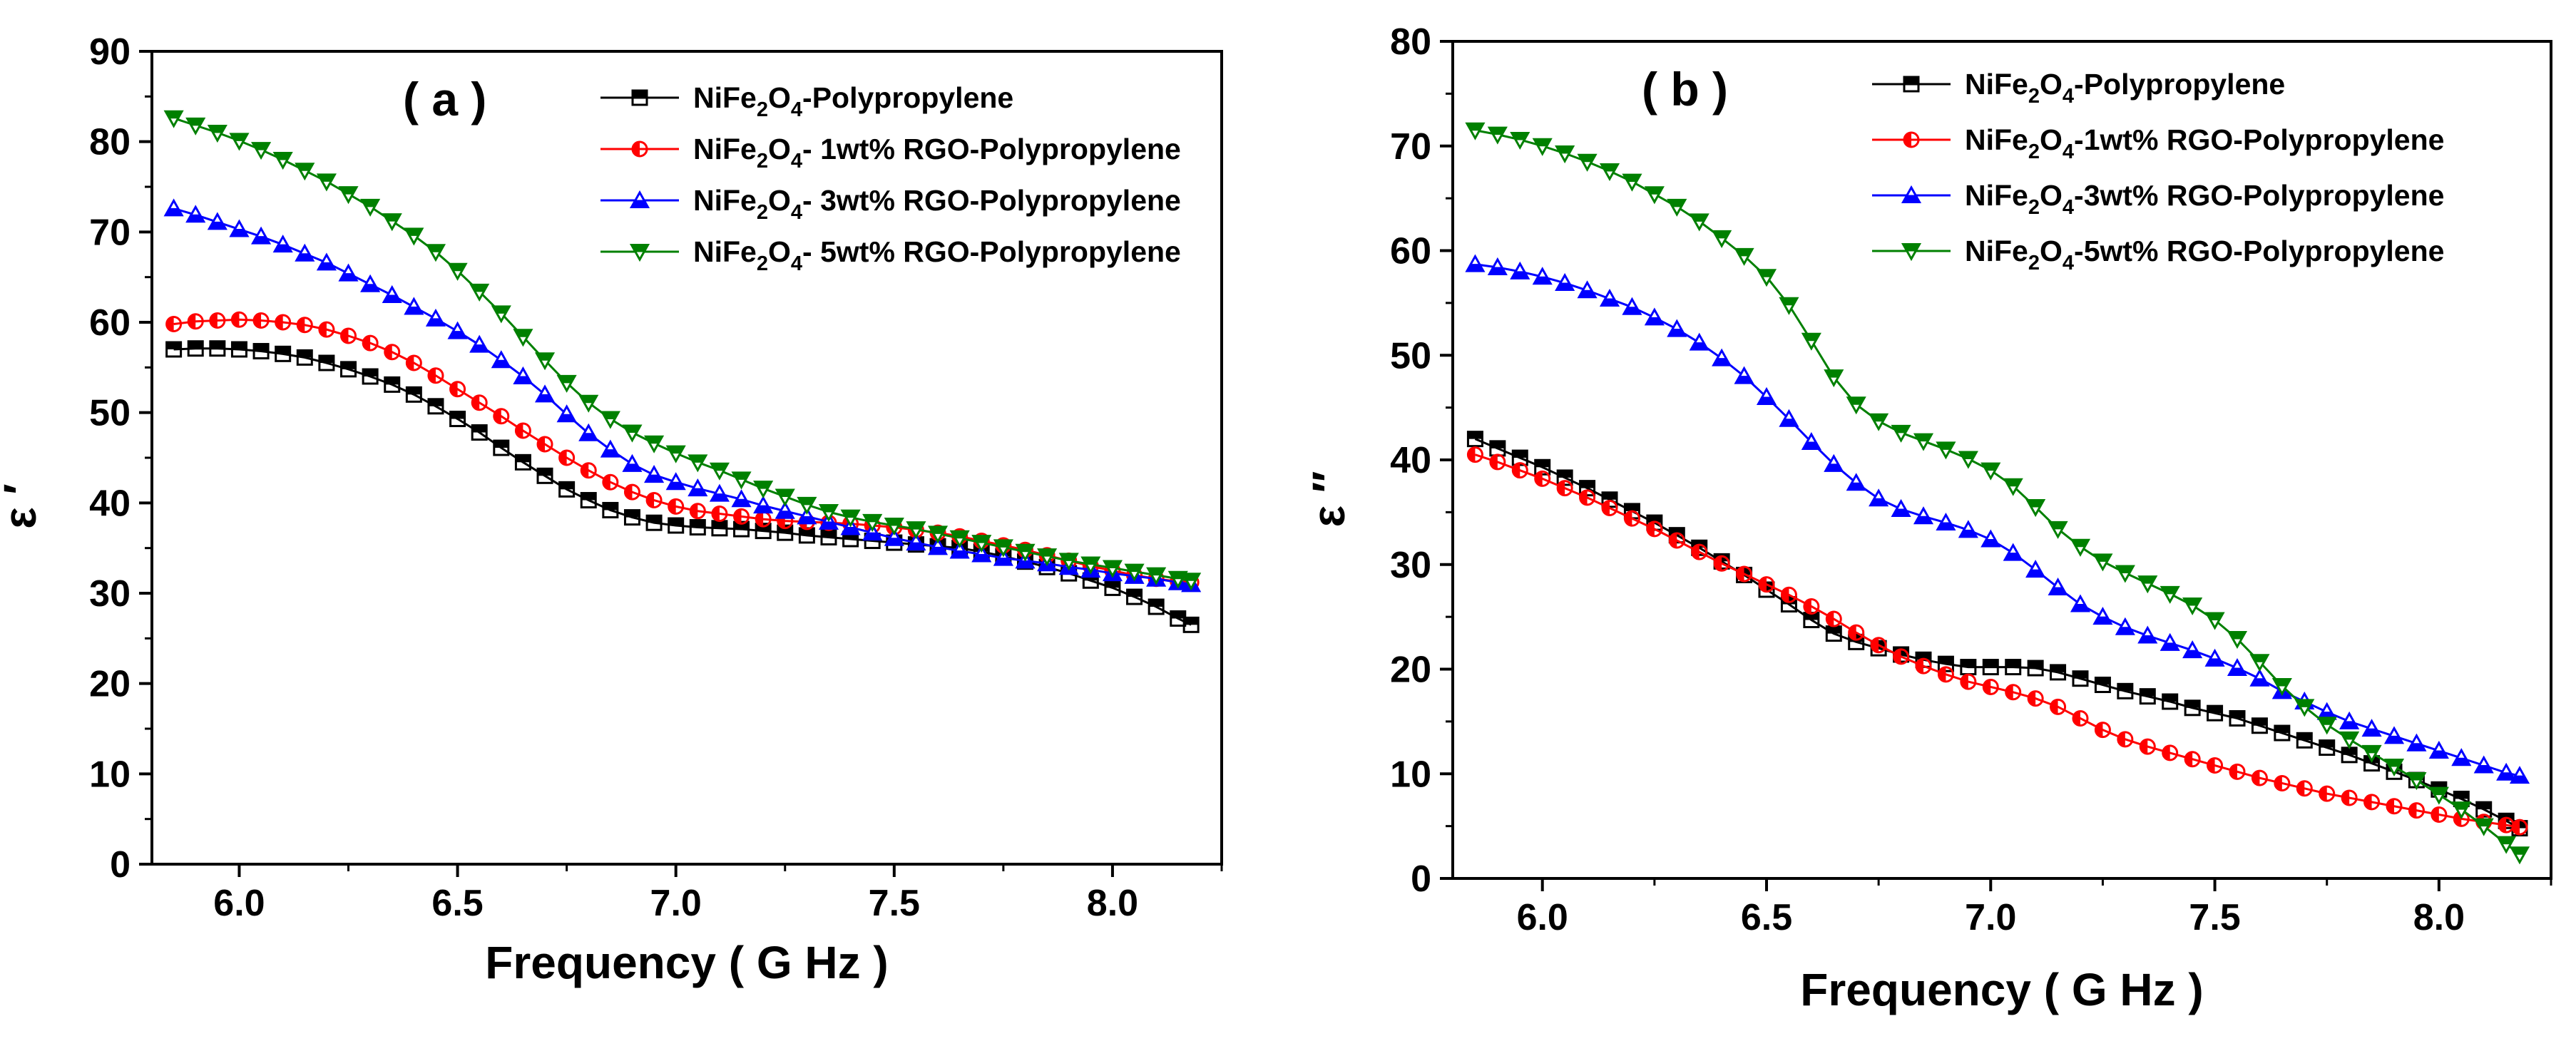  What do you see at coordinates (2439, 917) in the screenshot?
I see `x-tick-label: 8.0` at bounding box center [2439, 917].